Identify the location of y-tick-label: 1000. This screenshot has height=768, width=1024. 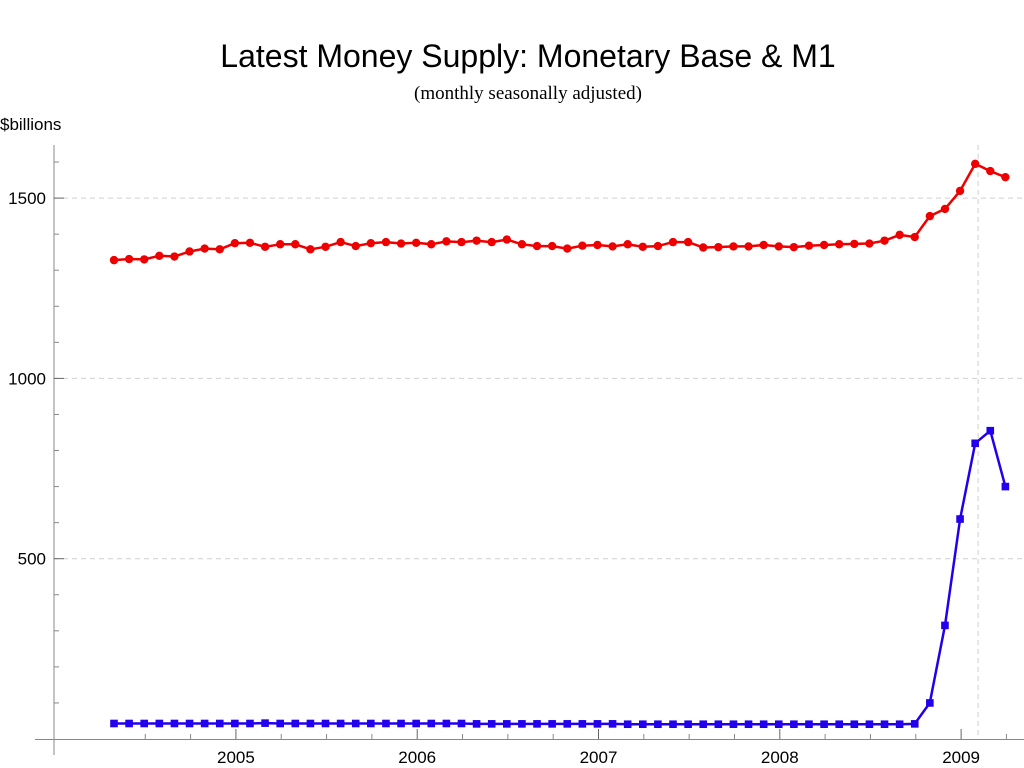
(27, 378).